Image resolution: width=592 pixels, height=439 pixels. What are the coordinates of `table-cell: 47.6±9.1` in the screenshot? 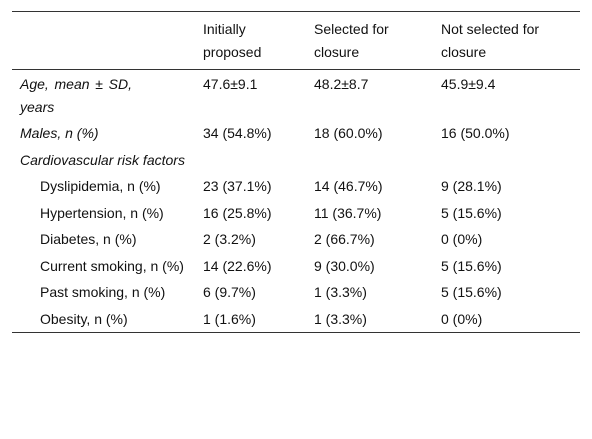 It's located at (230, 84).